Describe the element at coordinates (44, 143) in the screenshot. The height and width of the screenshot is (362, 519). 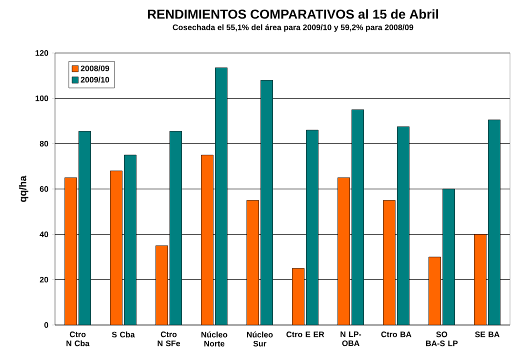
I see `y-tick-label: 80` at that location.